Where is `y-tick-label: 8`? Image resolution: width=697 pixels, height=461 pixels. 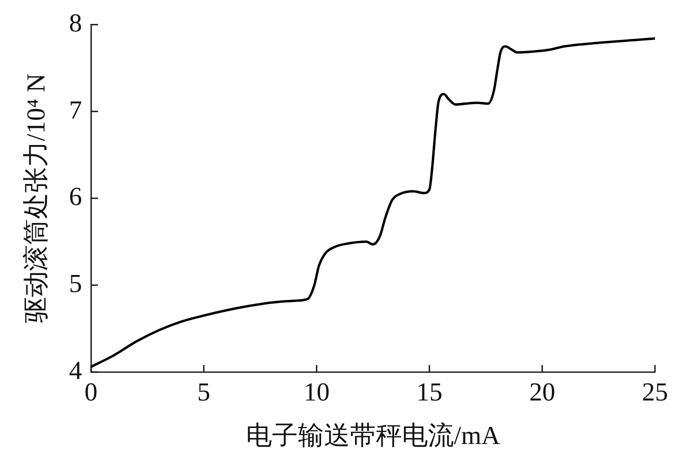 y-tick-label: 8 is located at coordinates (75, 23).